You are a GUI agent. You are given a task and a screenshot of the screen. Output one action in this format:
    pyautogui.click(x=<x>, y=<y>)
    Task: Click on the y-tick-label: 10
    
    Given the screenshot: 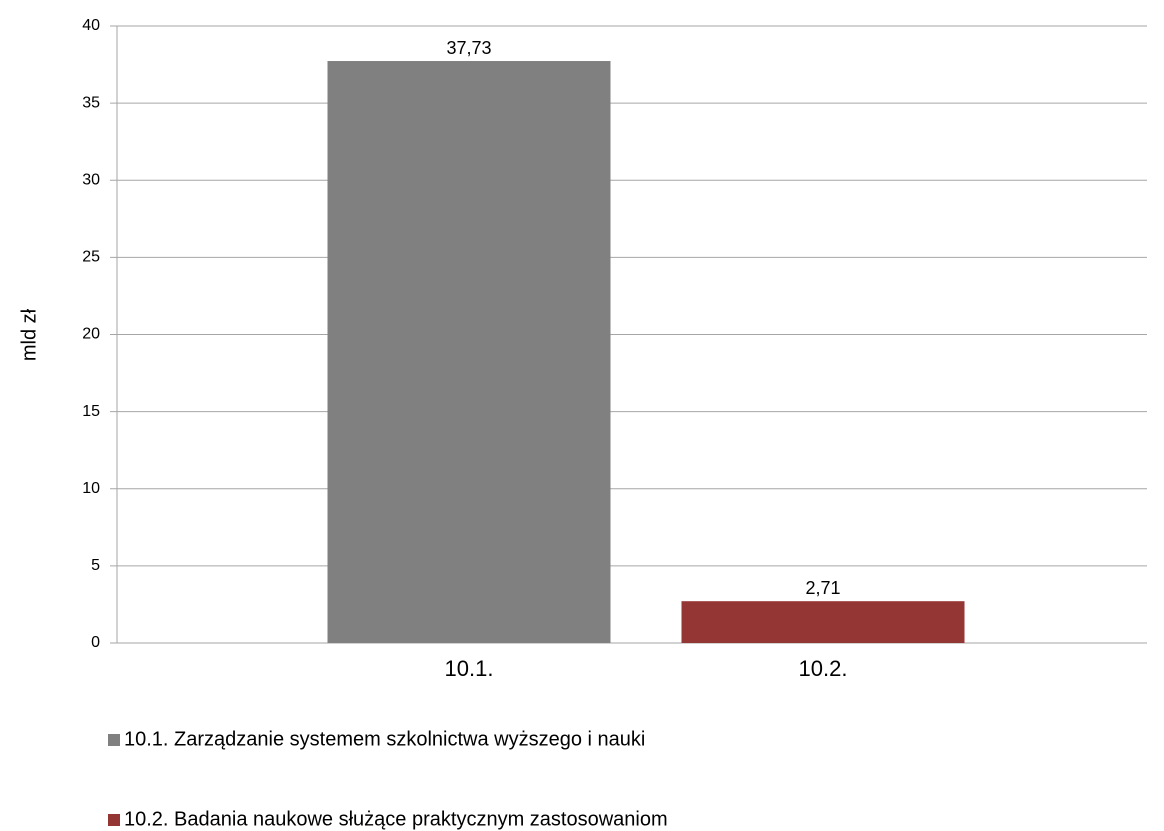 What is the action you would take?
    pyautogui.click(x=91, y=488)
    